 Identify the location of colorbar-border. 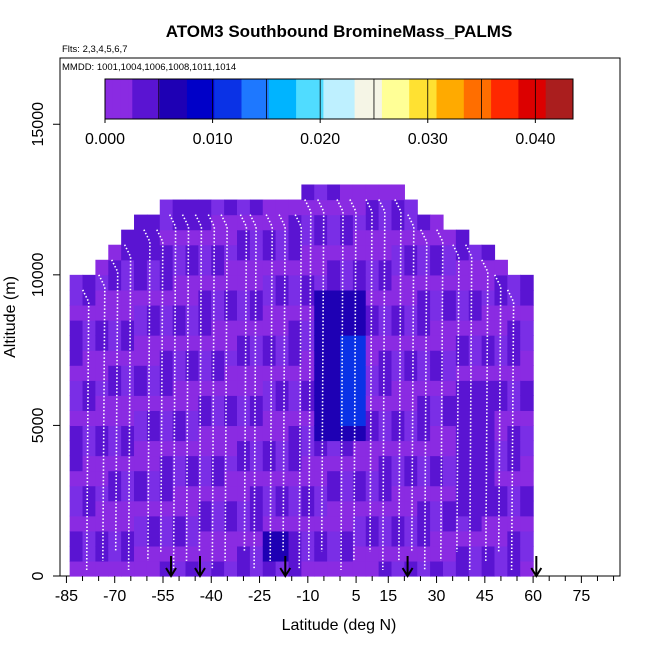
(339, 99).